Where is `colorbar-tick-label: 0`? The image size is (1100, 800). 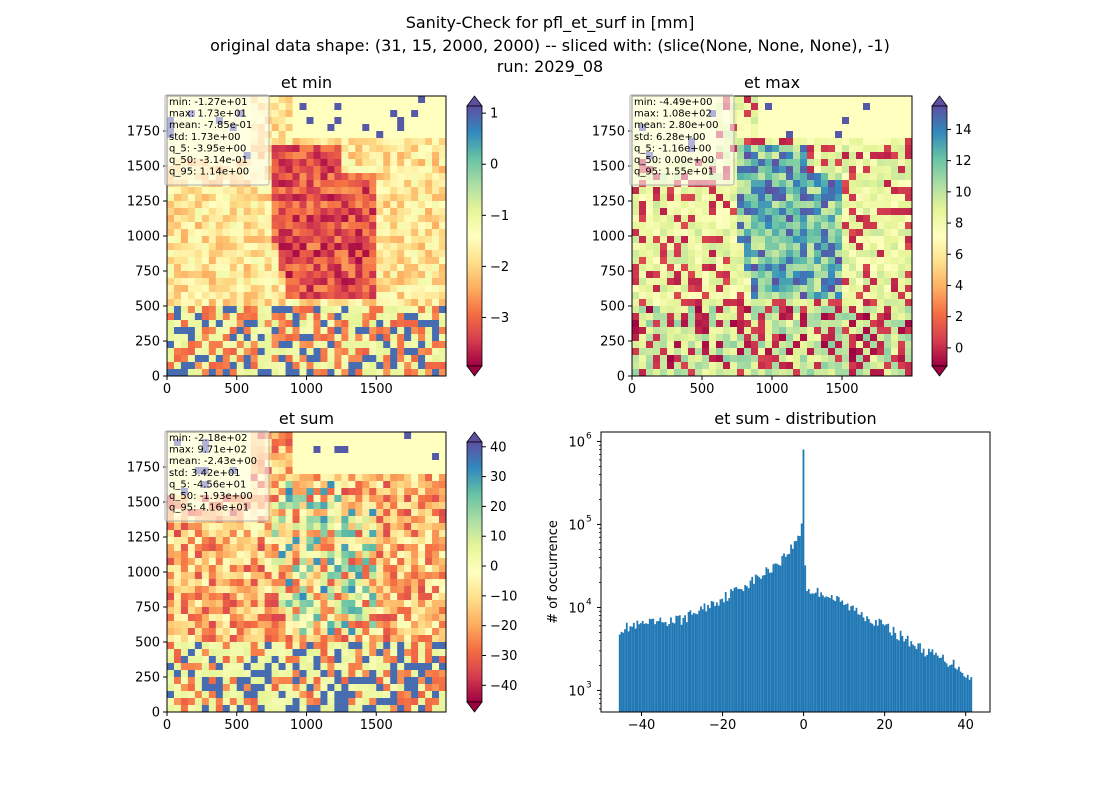 colorbar-tick-label: 0 is located at coordinates (494, 165).